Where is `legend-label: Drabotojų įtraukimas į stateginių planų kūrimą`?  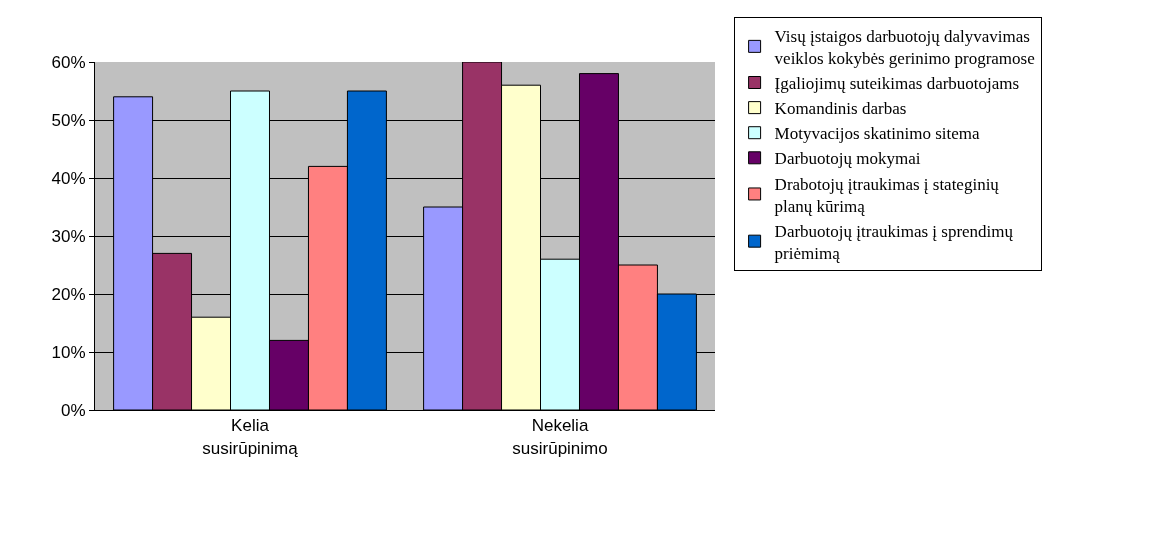
legend-label: Drabotojų įtraukimas į stateginių planų kūrimą is located at coordinates (887, 195).